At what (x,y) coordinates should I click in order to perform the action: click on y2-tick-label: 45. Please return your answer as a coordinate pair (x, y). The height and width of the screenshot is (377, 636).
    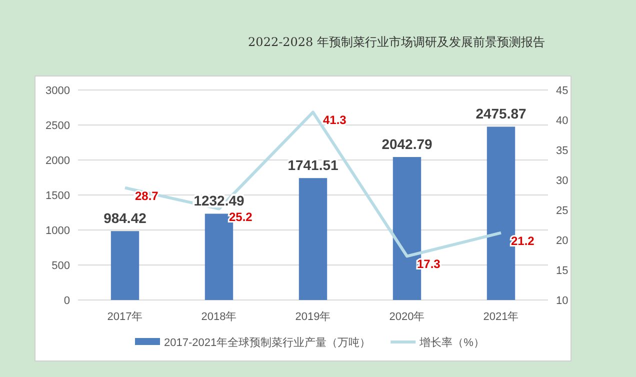
    Looking at the image, I should click on (562, 91).